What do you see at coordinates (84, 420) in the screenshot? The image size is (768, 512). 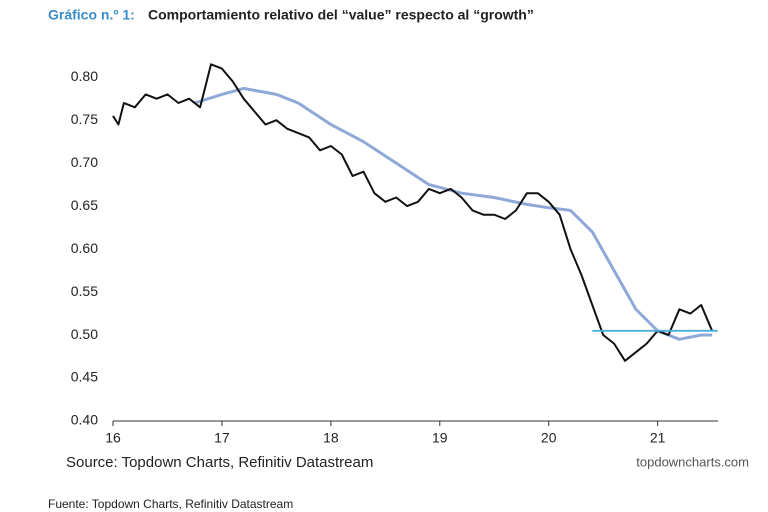 I see `y-tick-label: 0.40` at bounding box center [84, 420].